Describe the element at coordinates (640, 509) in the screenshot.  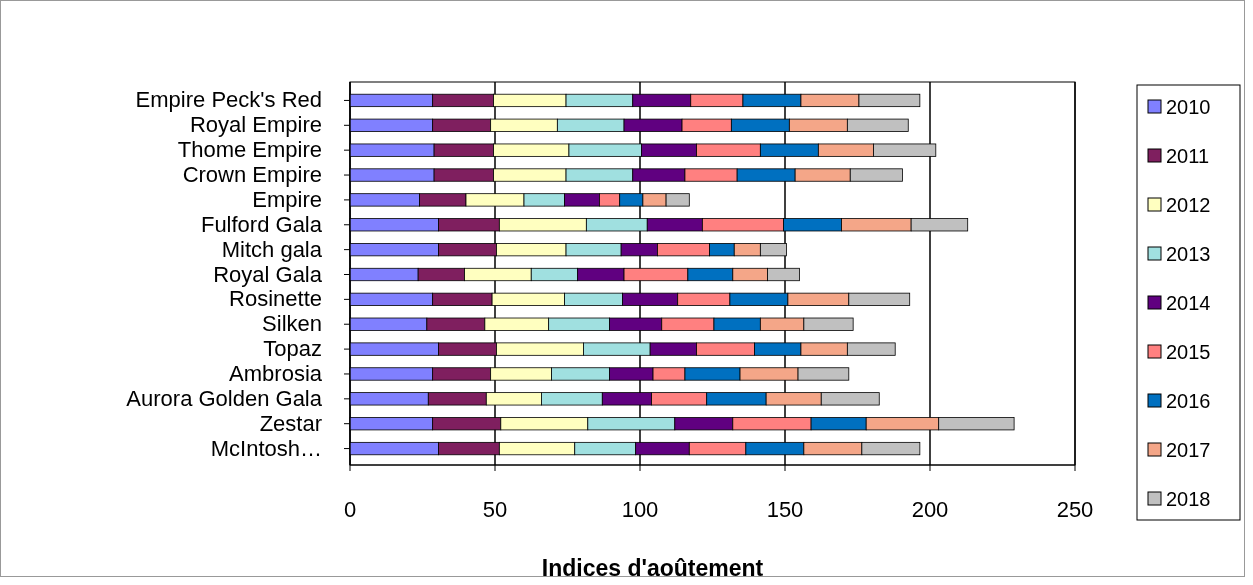
I see `x-tick-label: 100` at that location.